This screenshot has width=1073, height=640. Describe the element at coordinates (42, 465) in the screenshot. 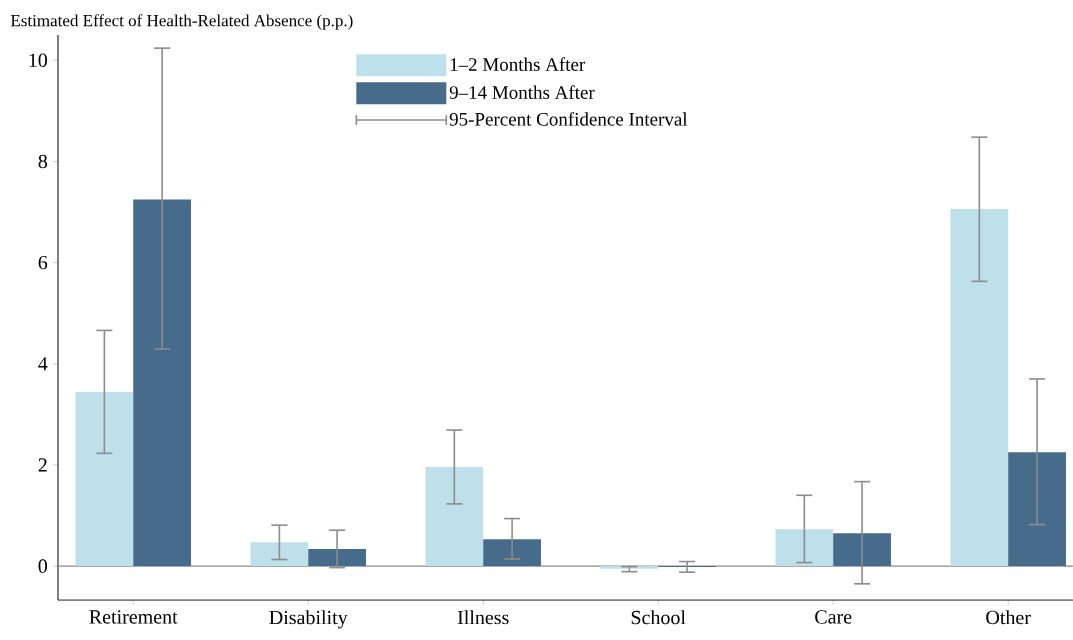

I see `y-tick-label: 2` at that location.